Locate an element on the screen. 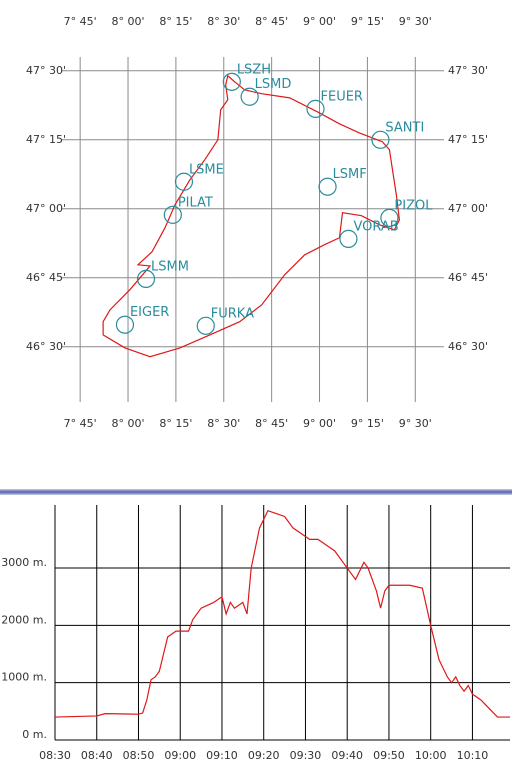  waypoint-label: PILAT is located at coordinates (195, 202).